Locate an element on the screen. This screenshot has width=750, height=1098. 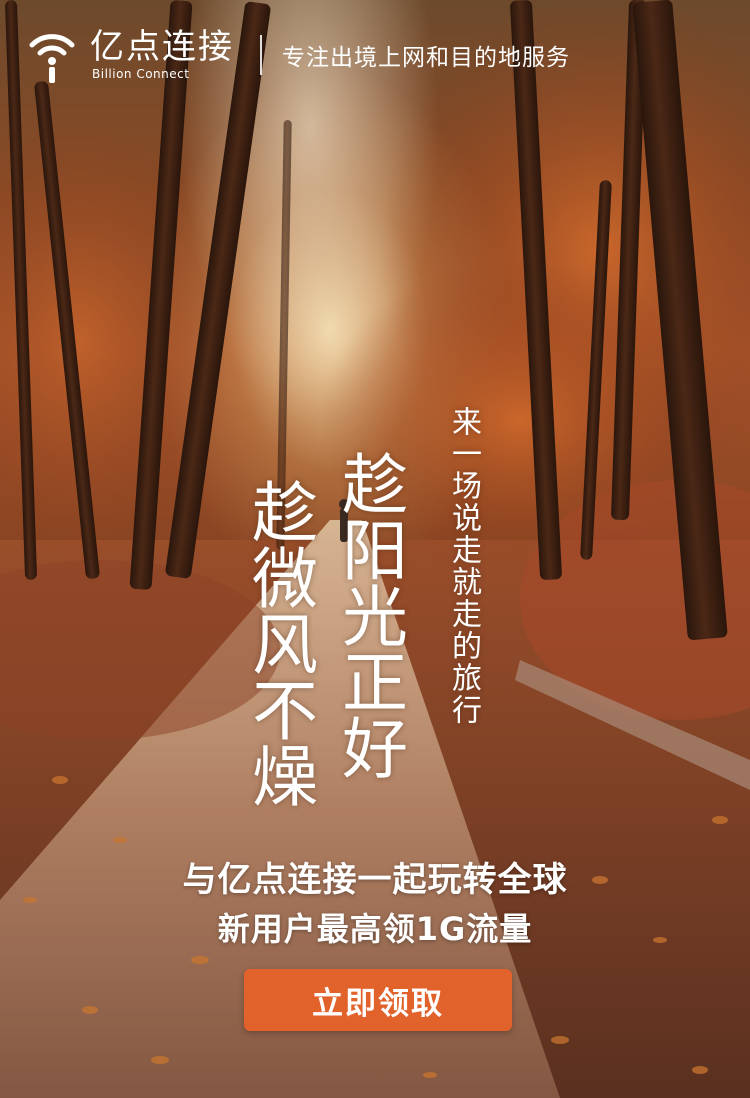
brand-name-en: Billion Connect is located at coordinates (141, 74).